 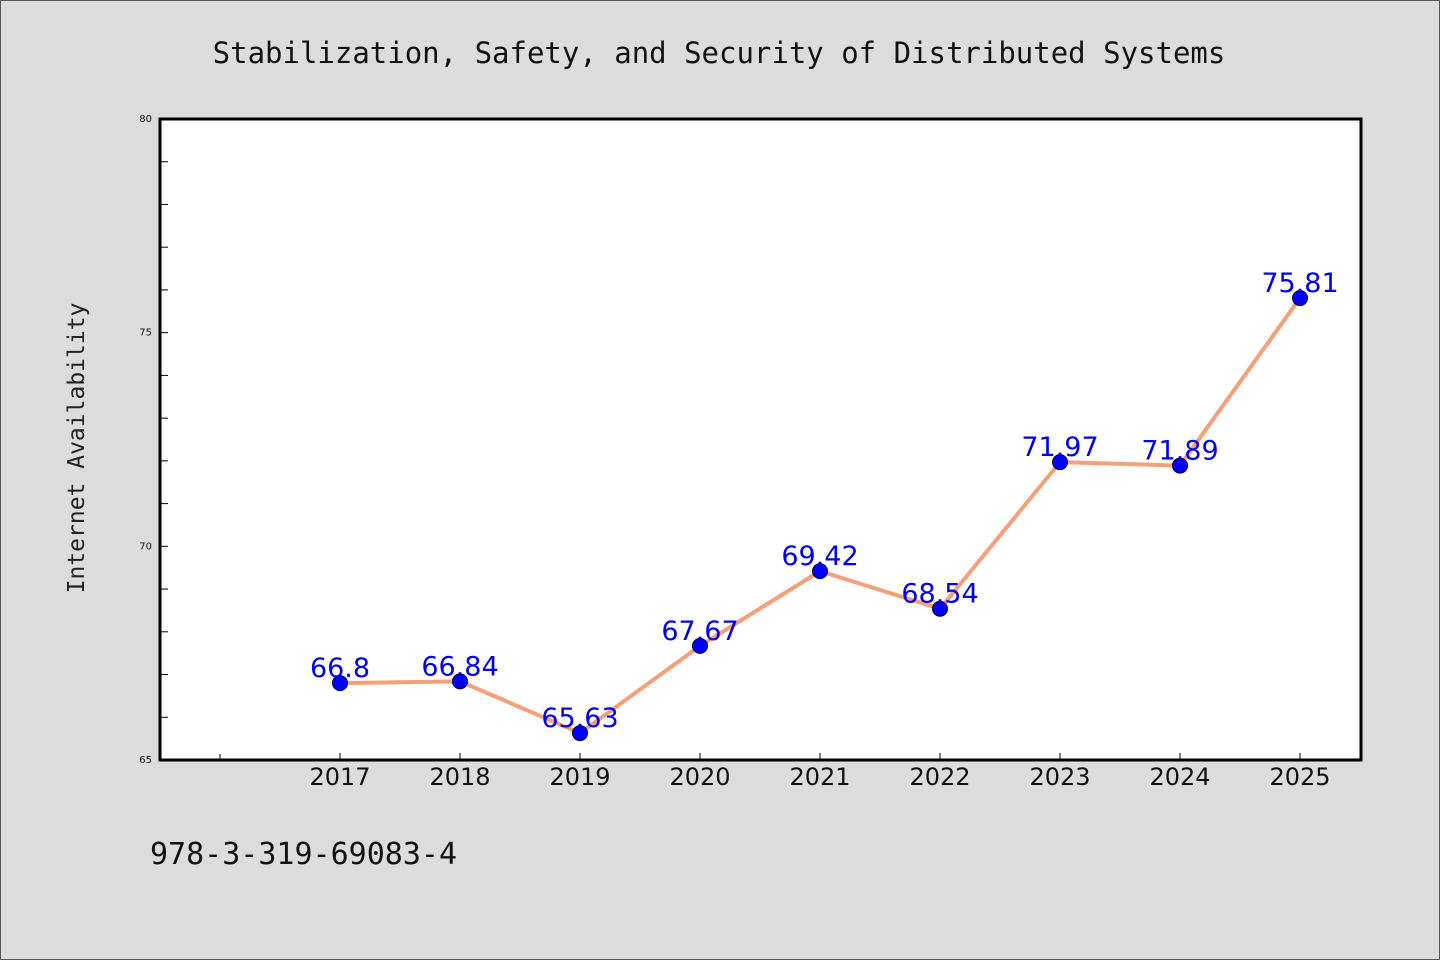 What do you see at coordinates (819, 556) in the screenshot?
I see `data-label: 69.42` at bounding box center [819, 556].